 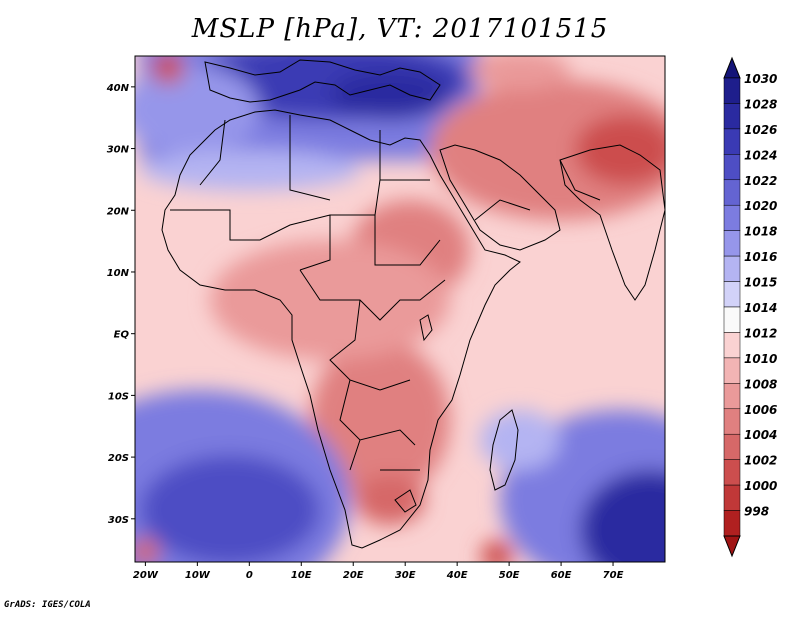 What do you see at coordinates (118, 520) in the screenshot?
I see `lat-tick-label: 30S` at bounding box center [118, 520].